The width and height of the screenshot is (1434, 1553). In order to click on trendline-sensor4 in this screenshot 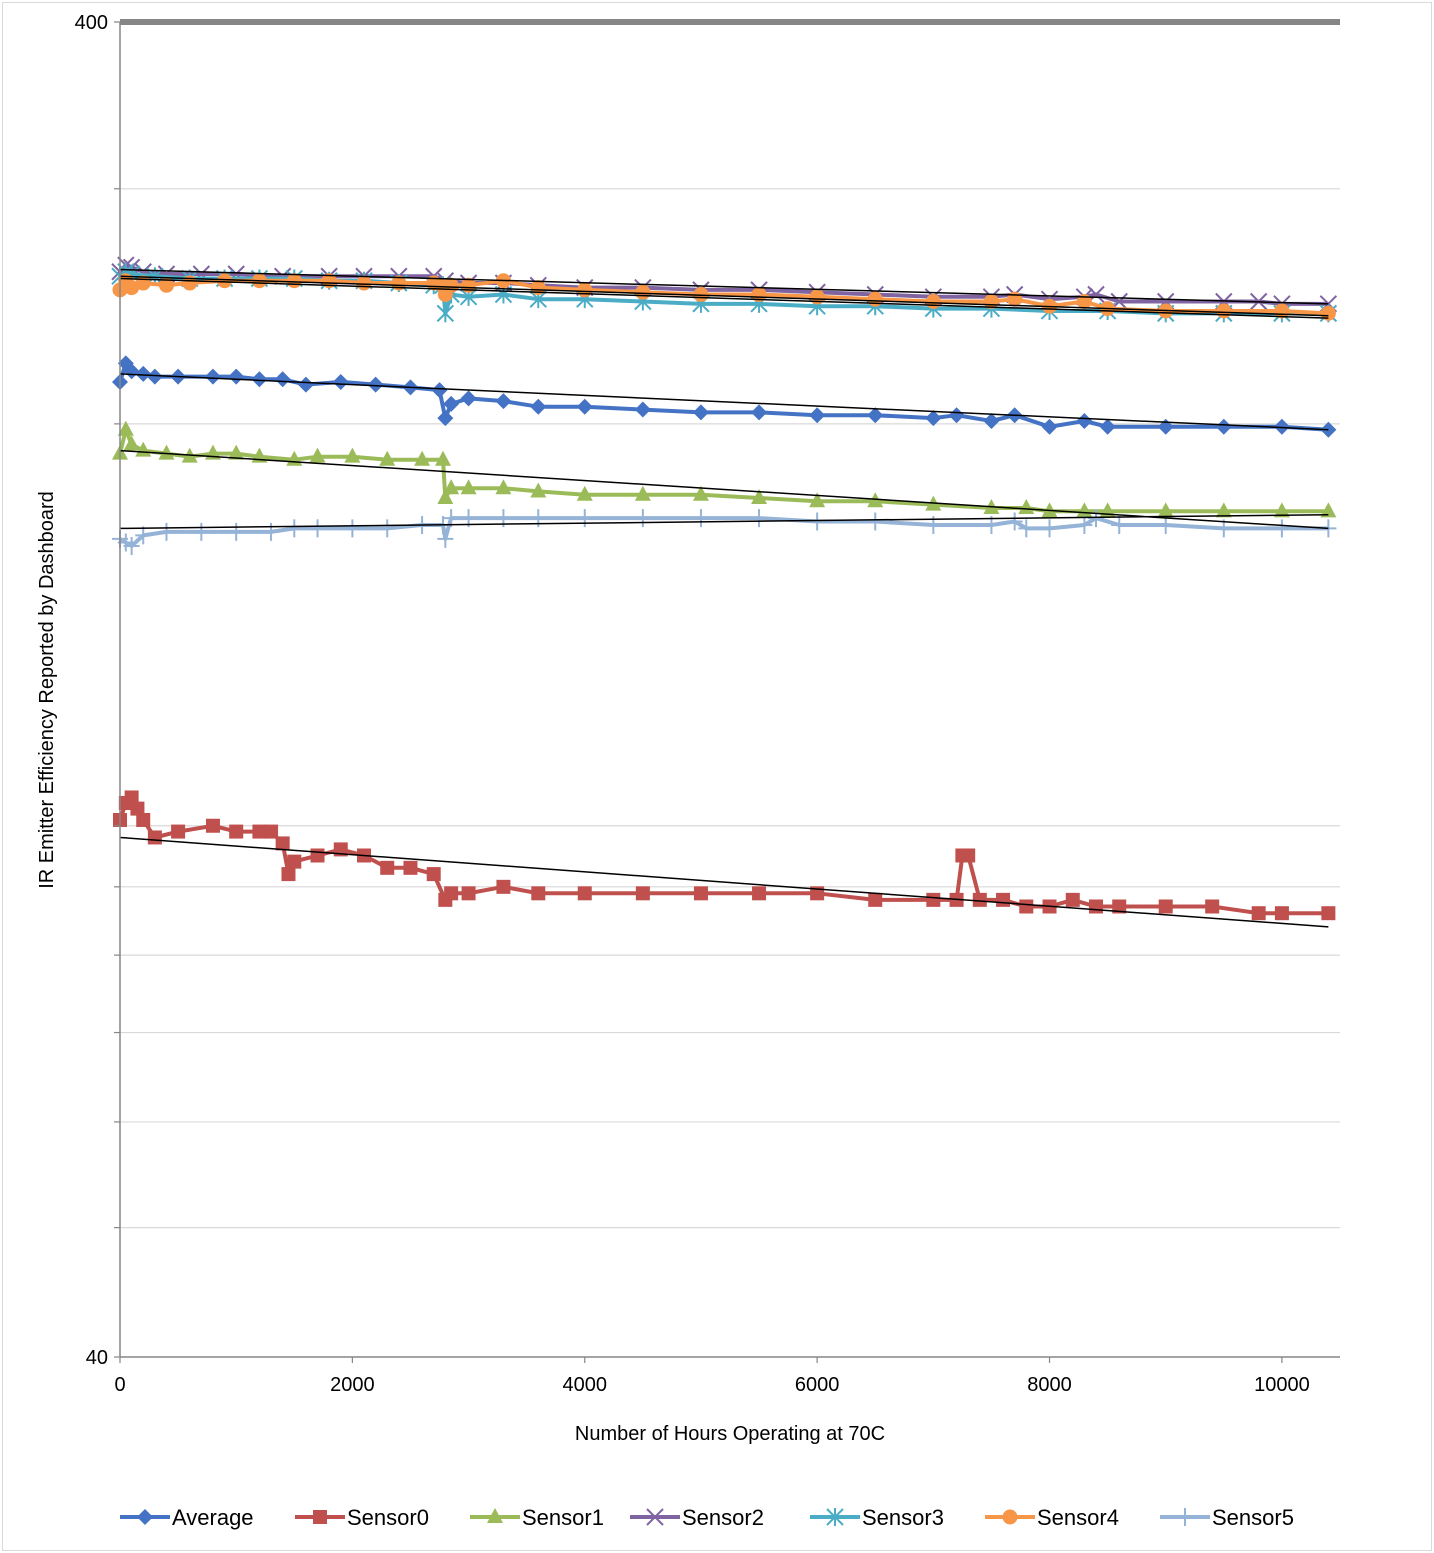, I will do `click(724, 298)`.